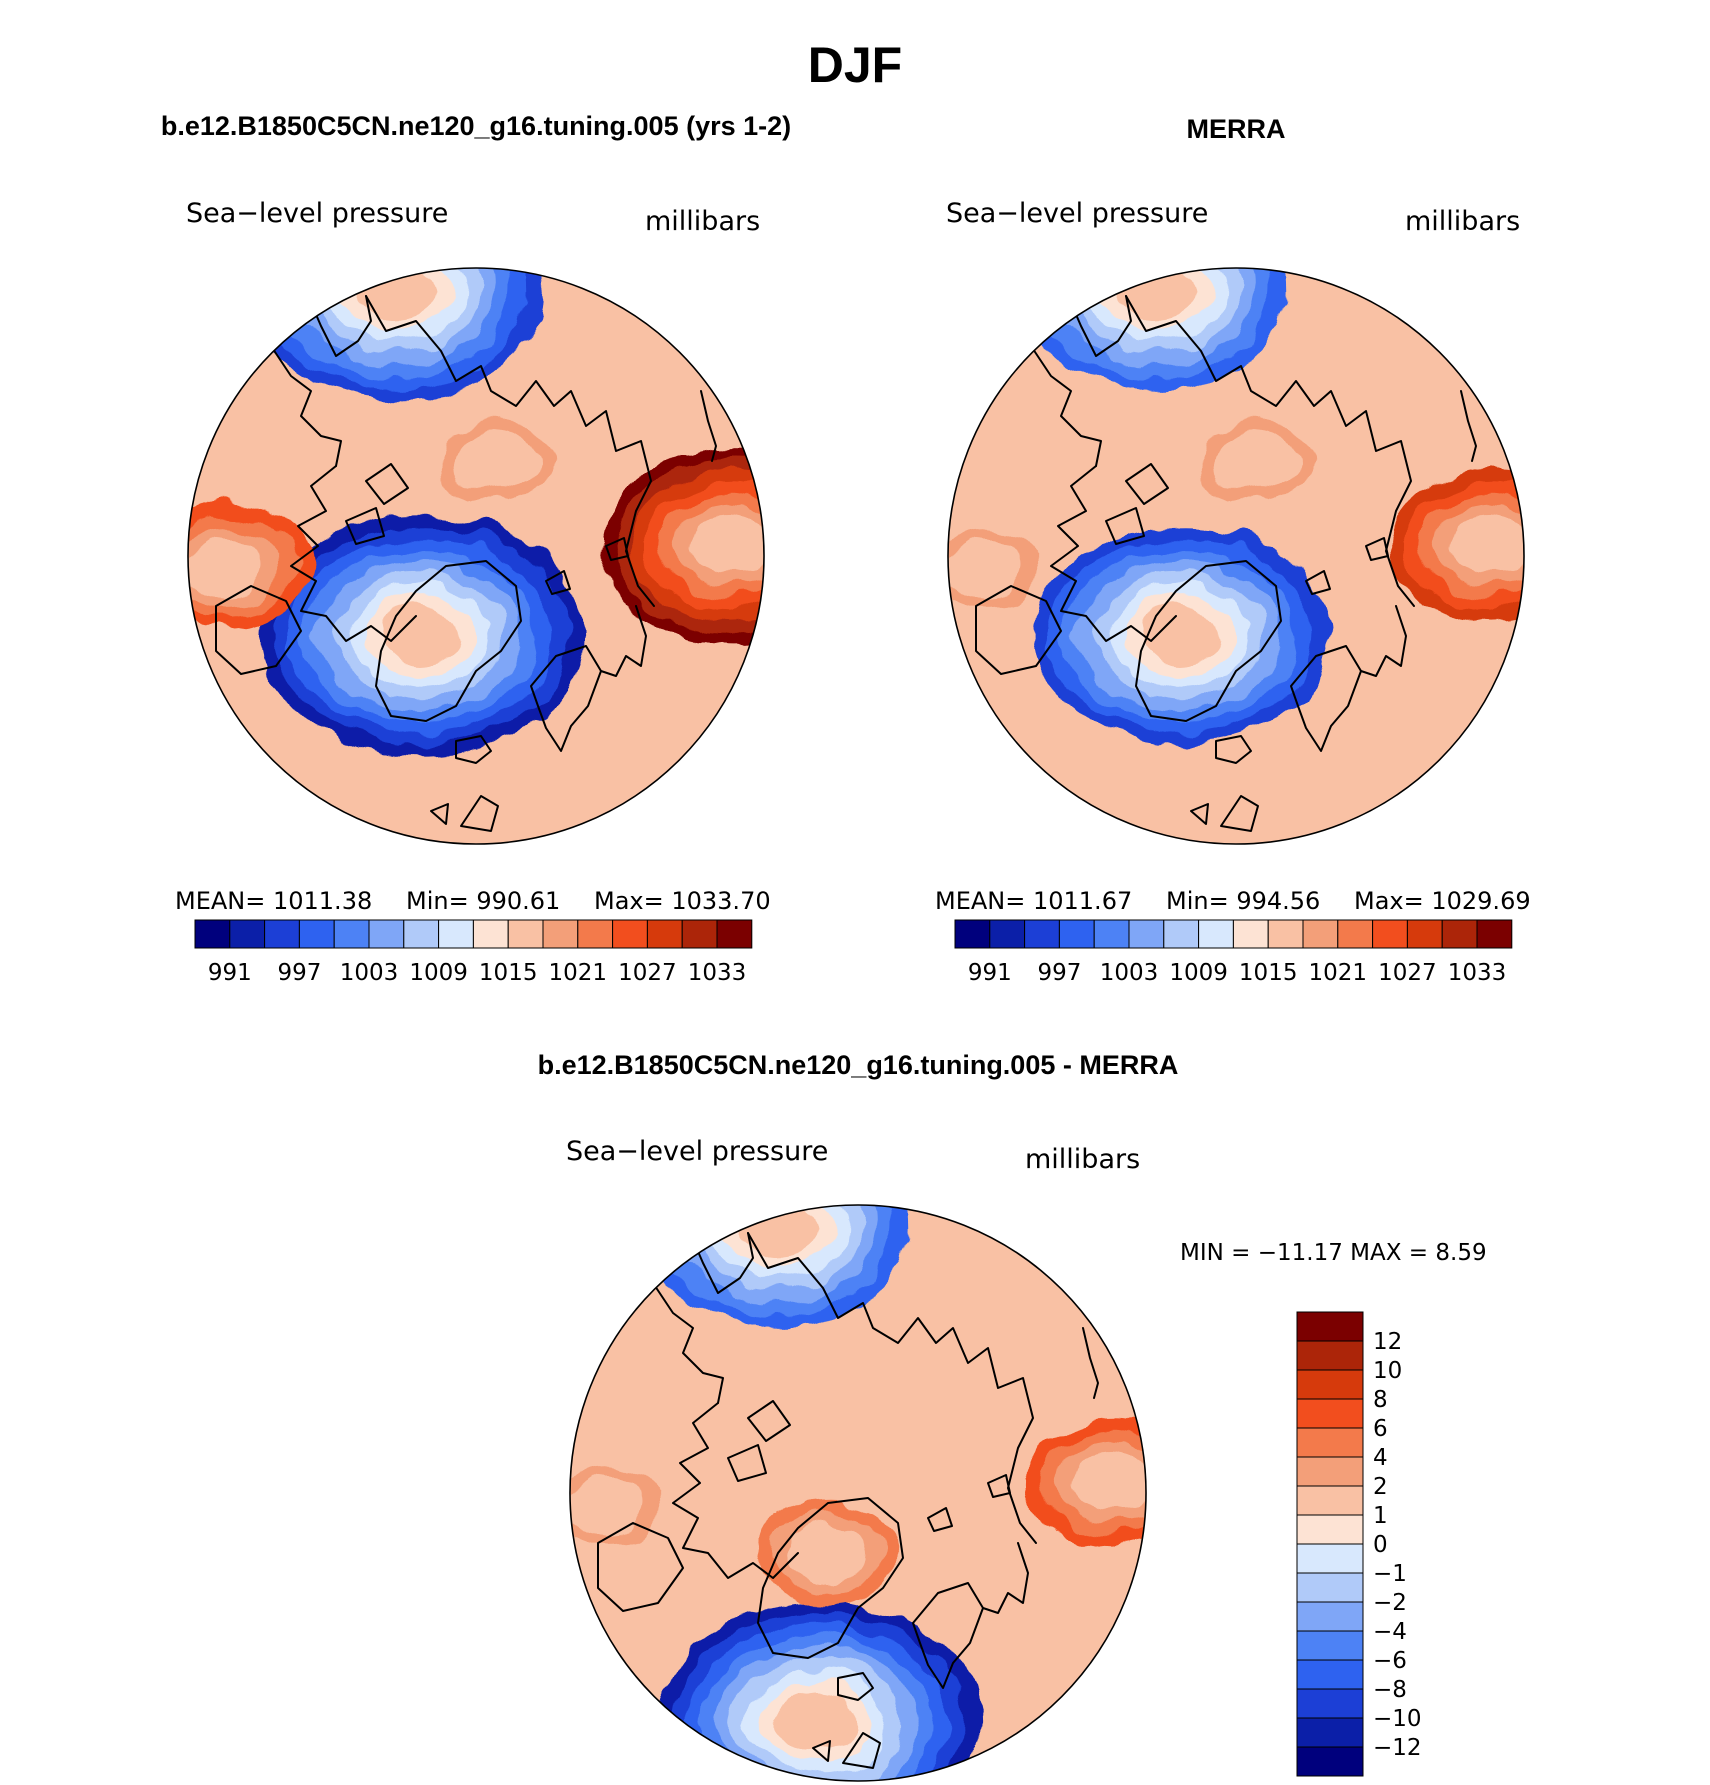 The height and width of the screenshot is (1785, 1710). Describe the element at coordinates (1390, 1661) in the screenshot. I see `colorbar-tick-label: −6` at that location.